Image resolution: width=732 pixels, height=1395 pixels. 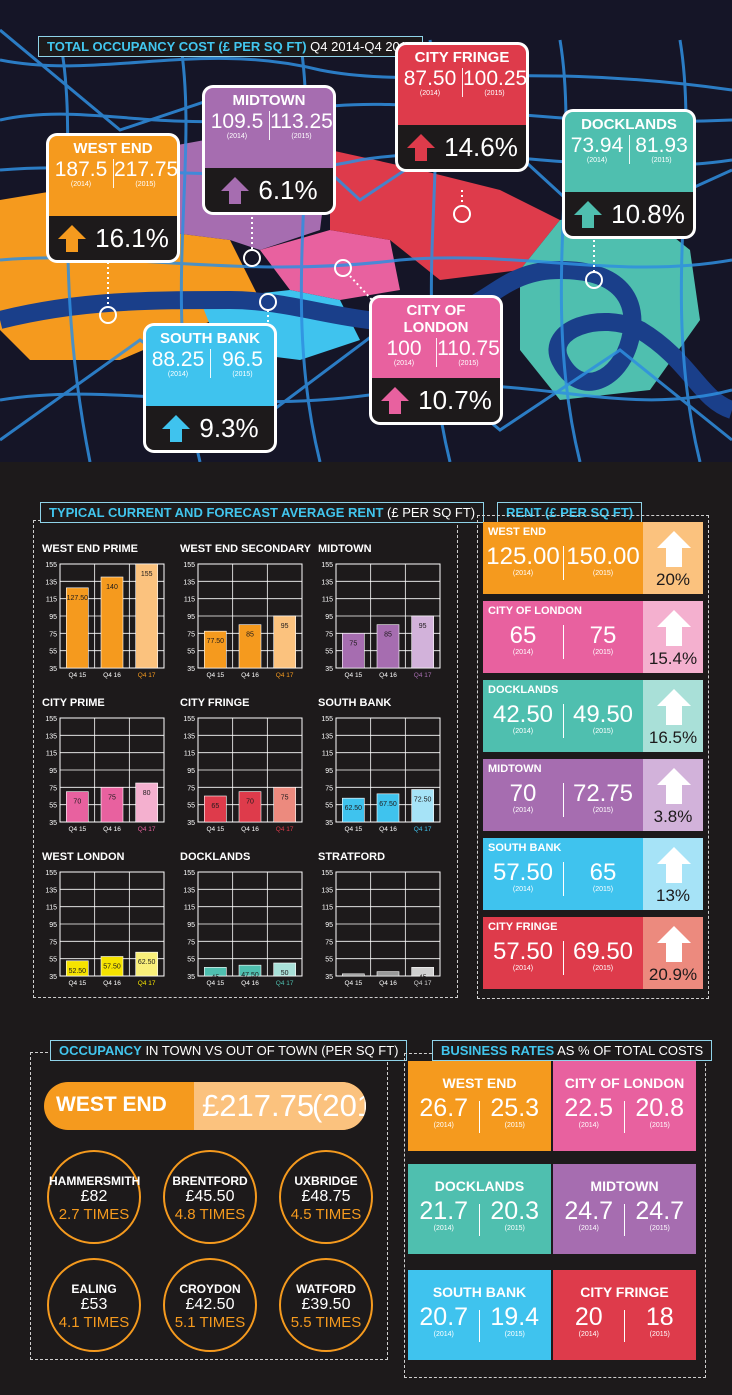 What do you see at coordinates (624, 1083) in the screenshot?
I see `rate-name: CITY OF LONDON` at bounding box center [624, 1083].